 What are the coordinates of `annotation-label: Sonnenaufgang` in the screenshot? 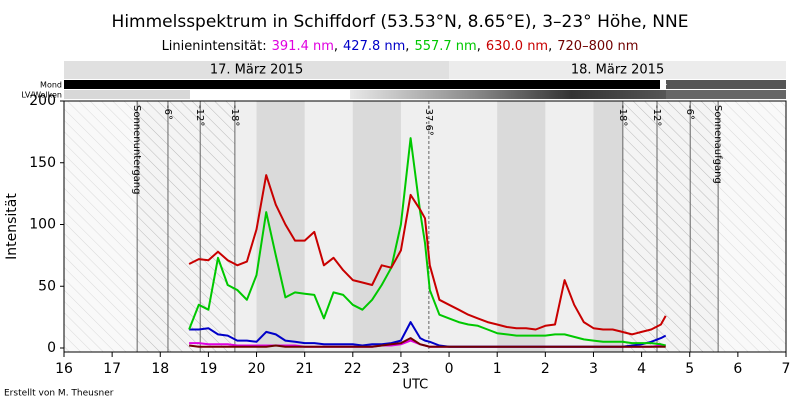 It's located at (717, 144).